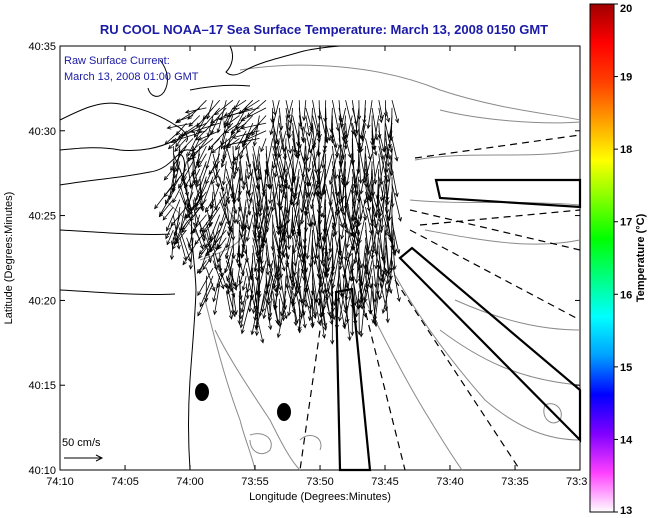 Image resolution: width=651 pixels, height=518 pixels. What do you see at coordinates (284, 412) in the screenshot?
I see `buoy-marker` at bounding box center [284, 412].